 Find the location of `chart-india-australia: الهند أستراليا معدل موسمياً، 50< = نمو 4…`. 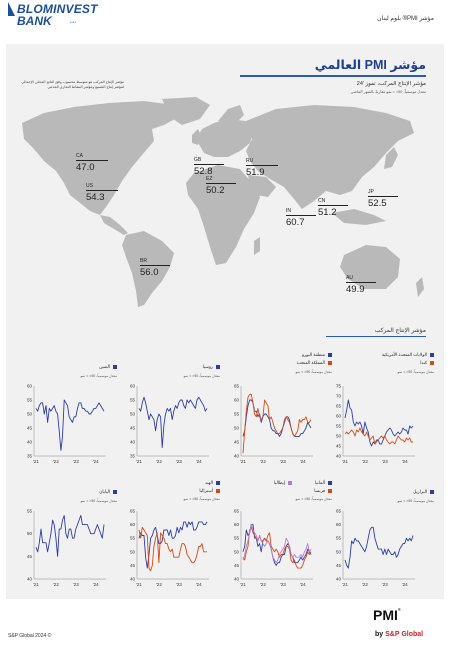

chart-india-australia: الهند أستراليا معدل موسمياً، 50< = نمو 4… is located at coordinates (175, 534).